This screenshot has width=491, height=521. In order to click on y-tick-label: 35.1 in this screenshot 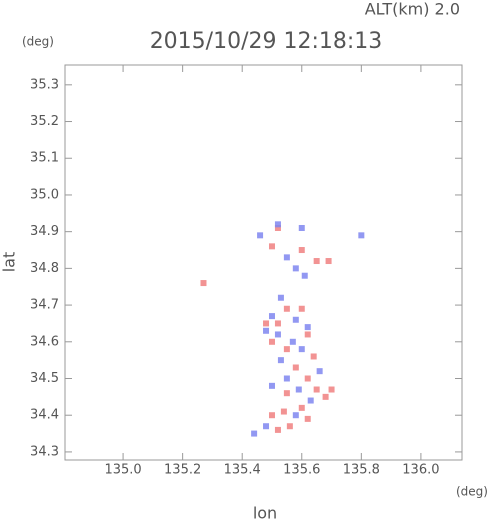, I will do `click(44, 158)`.